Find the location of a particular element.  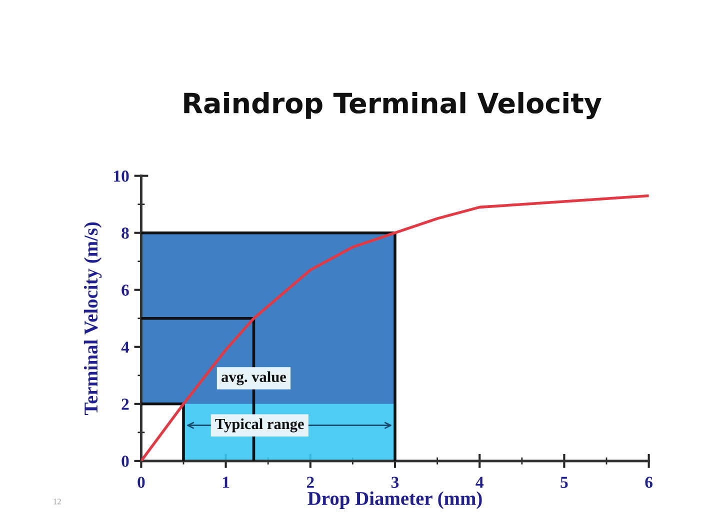

x-tick-label: 2 is located at coordinates (310, 482).